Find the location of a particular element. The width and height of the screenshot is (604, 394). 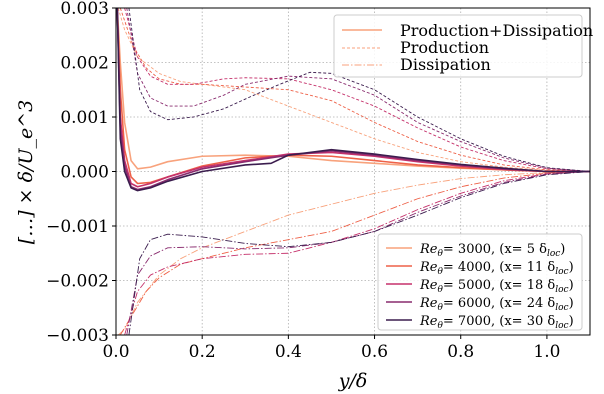

x-tick-label: 1.0 is located at coordinates (546, 352).